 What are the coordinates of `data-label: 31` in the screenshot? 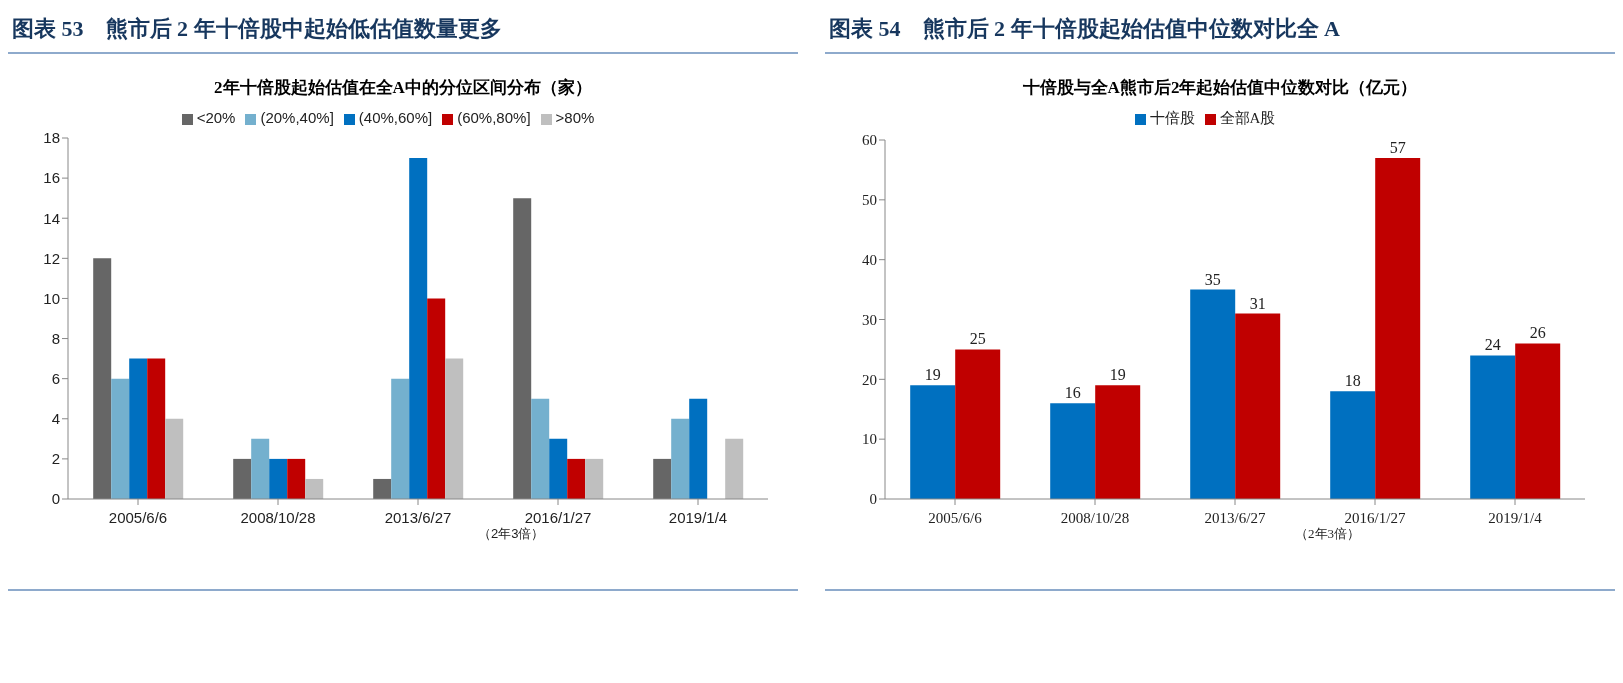 It's located at (1257, 303).